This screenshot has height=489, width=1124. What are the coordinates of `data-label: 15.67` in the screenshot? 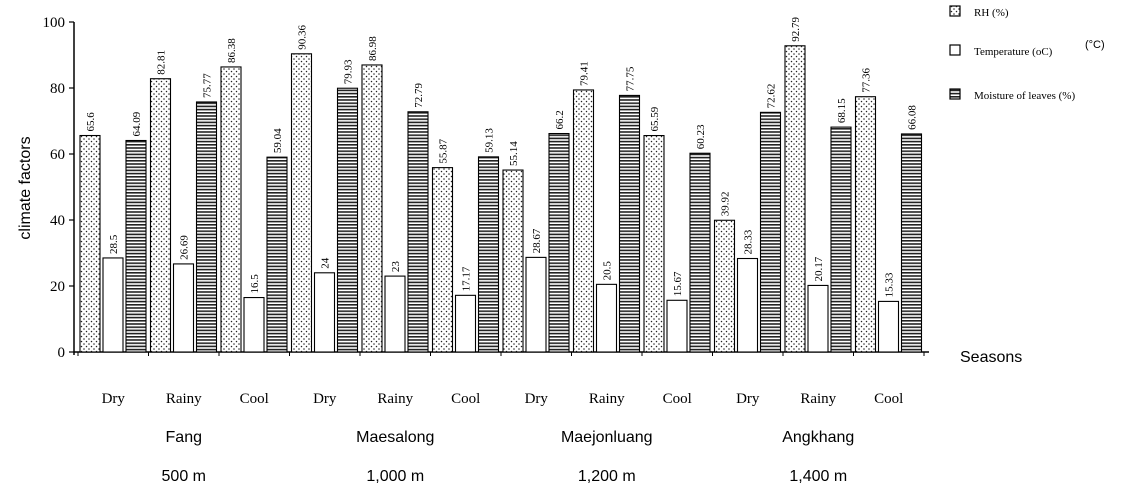 It's located at (678, 283).